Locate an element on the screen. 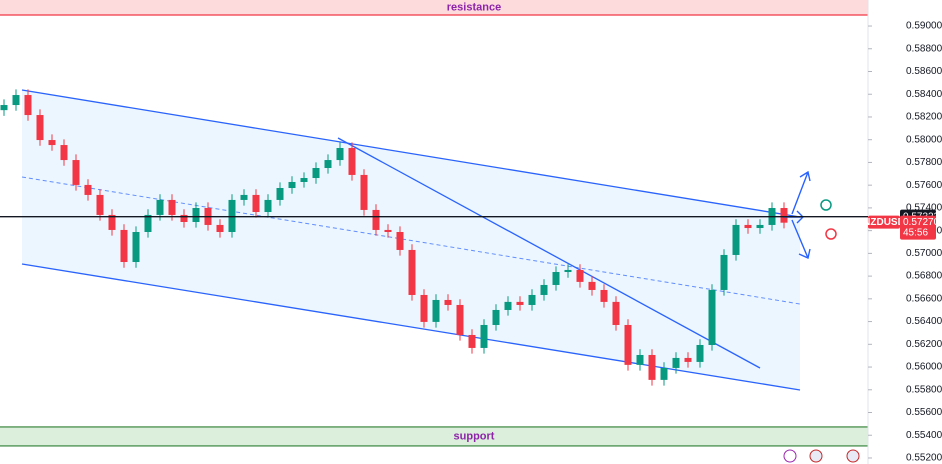 Image resolution: width=942 pixels, height=464 pixels. y-tick-label: 0.58600 is located at coordinates (924, 71).